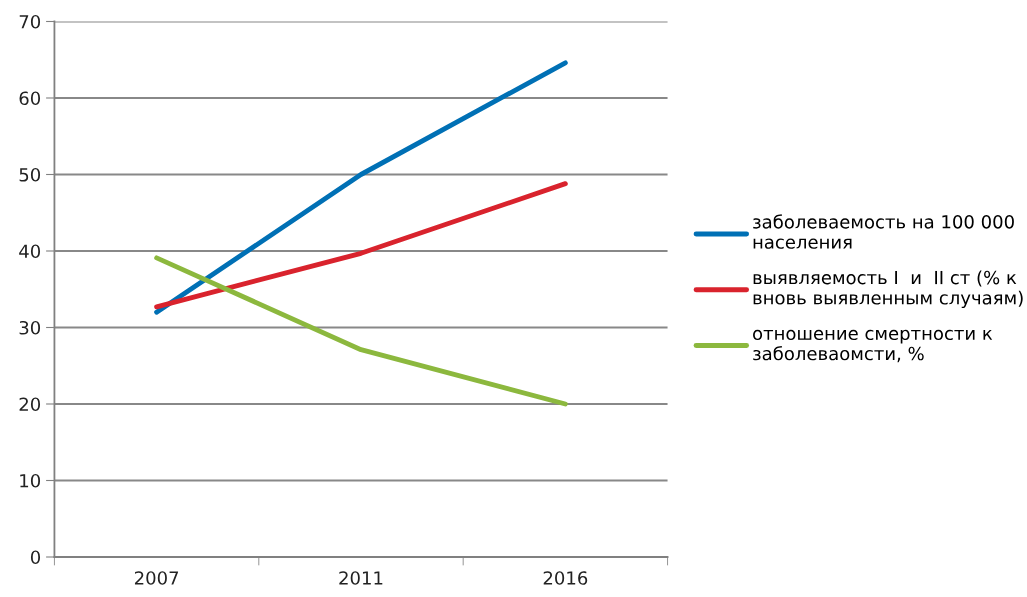  What do you see at coordinates (30, 174) in the screenshot?
I see `y-tick-label: 50` at bounding box center [30, 174].